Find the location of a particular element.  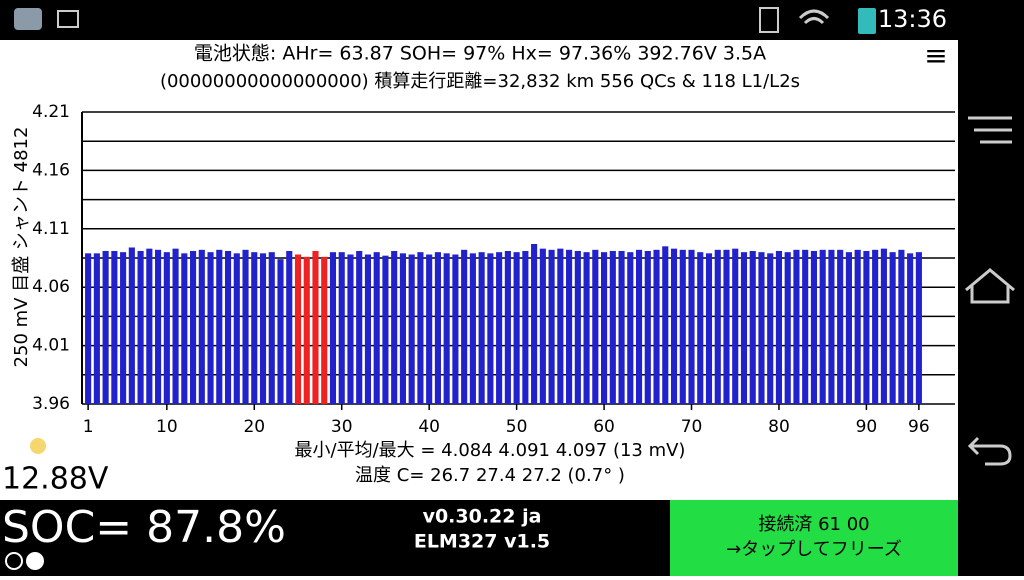

x-tick-label: 10 is located at coordinates (167, 427).